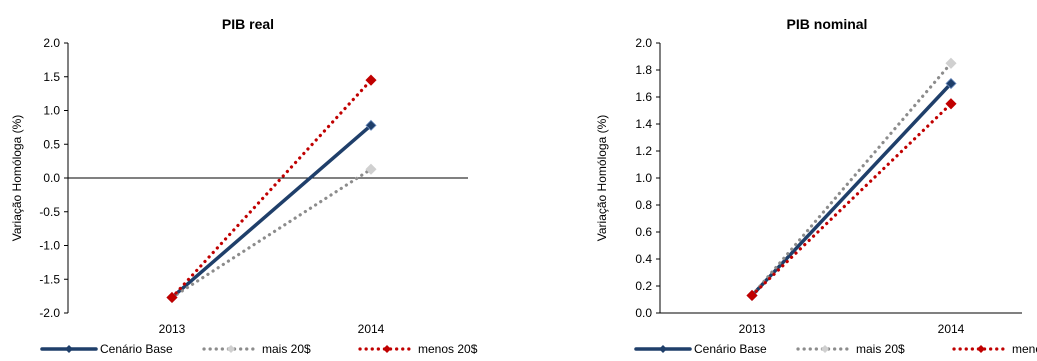  Describe the element at coordinates (51, 144) in the screenshot. I see `y-tick-label: 0.5` at that location.